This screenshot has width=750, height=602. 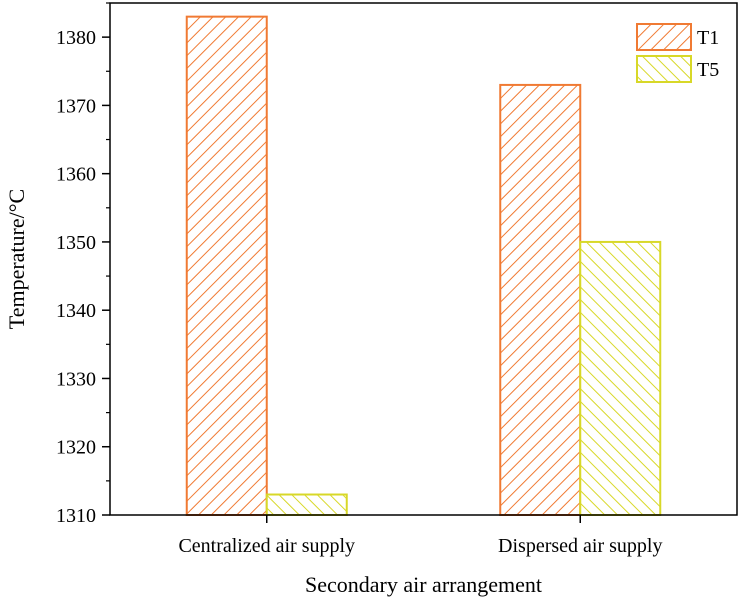 I want to click on legend-label-t1: T1, so click(x=708, y=38).